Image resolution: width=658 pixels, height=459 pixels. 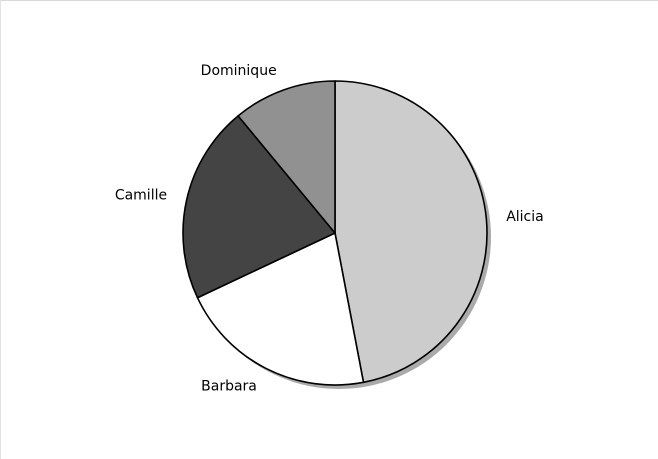 What do you see at coordinates (141, 196) in the screenshot?
I see `slice-label-camille: Camille` at bounding box center [141, 196].